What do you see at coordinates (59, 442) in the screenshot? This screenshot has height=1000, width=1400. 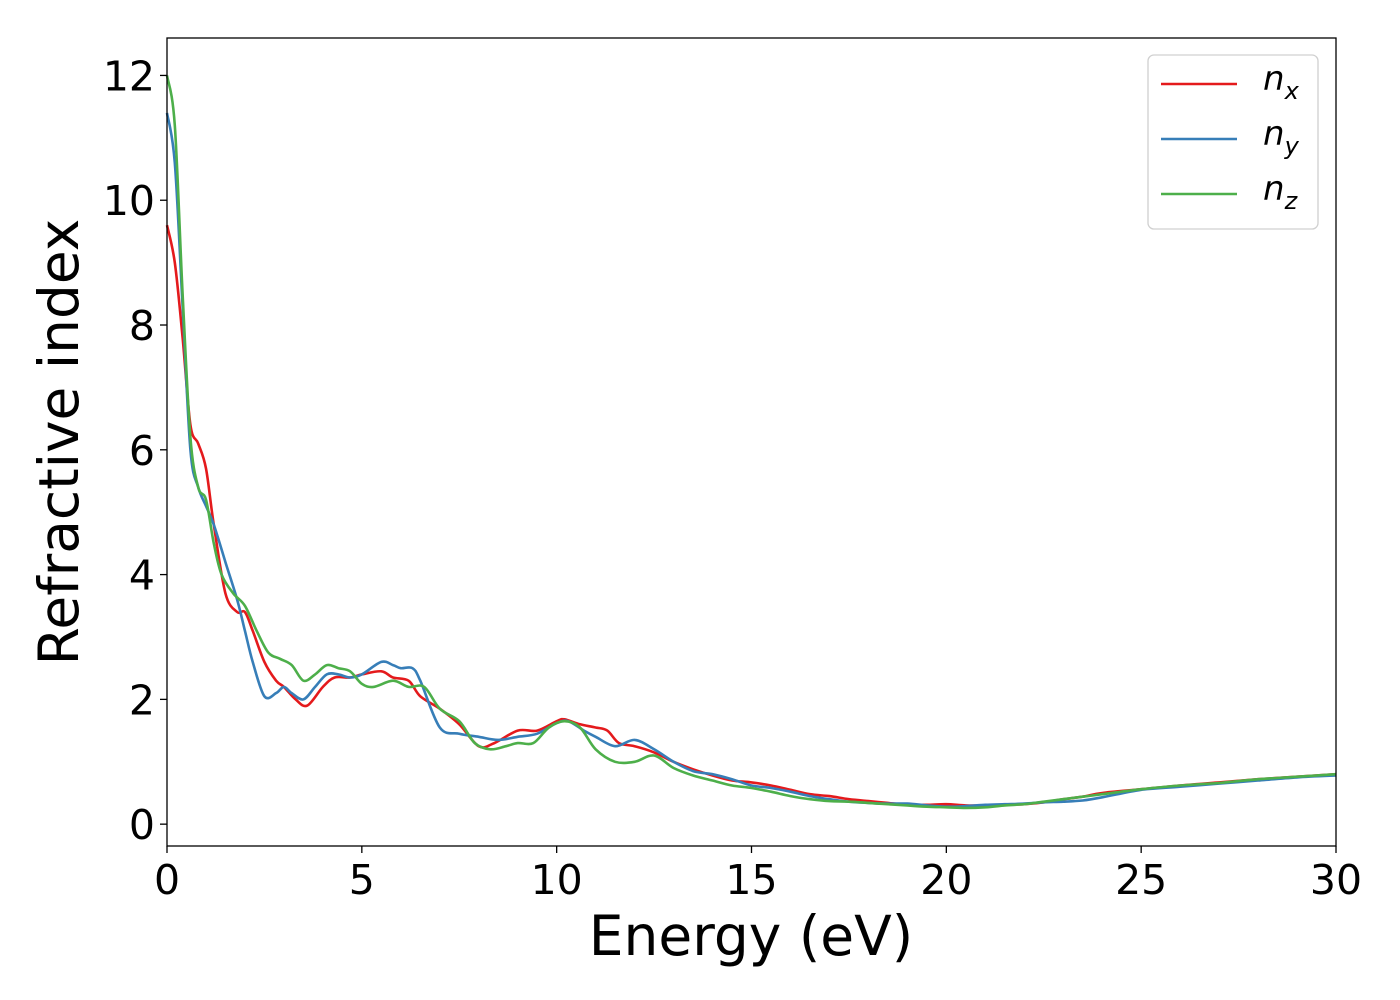 I see `y-axis-label: Refractive index` at bounding box center [59, 442].